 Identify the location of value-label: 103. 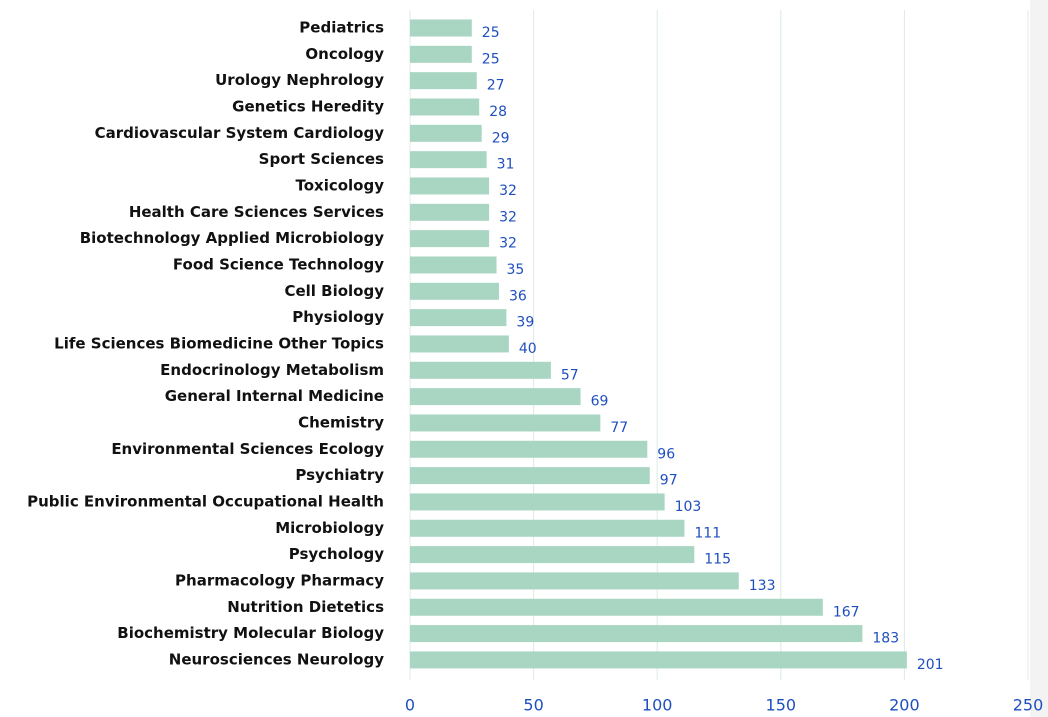
(688, 507).